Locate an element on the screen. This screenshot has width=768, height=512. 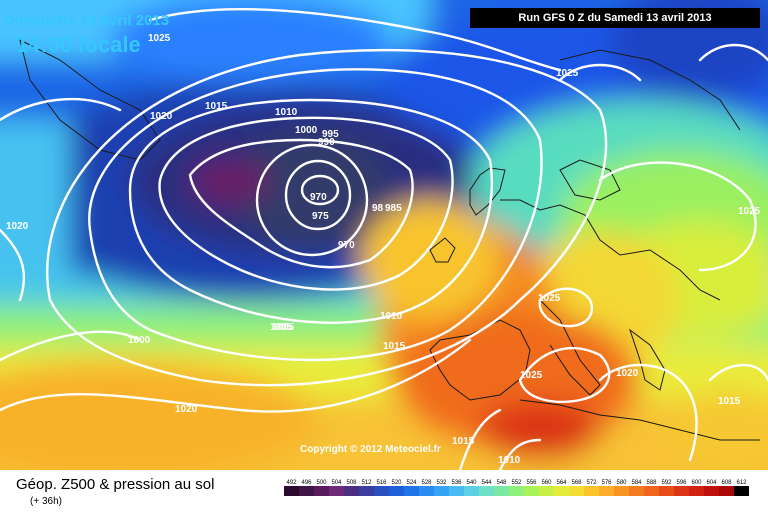
legend-tick-label: 584 is located at coordinates (636, 483).